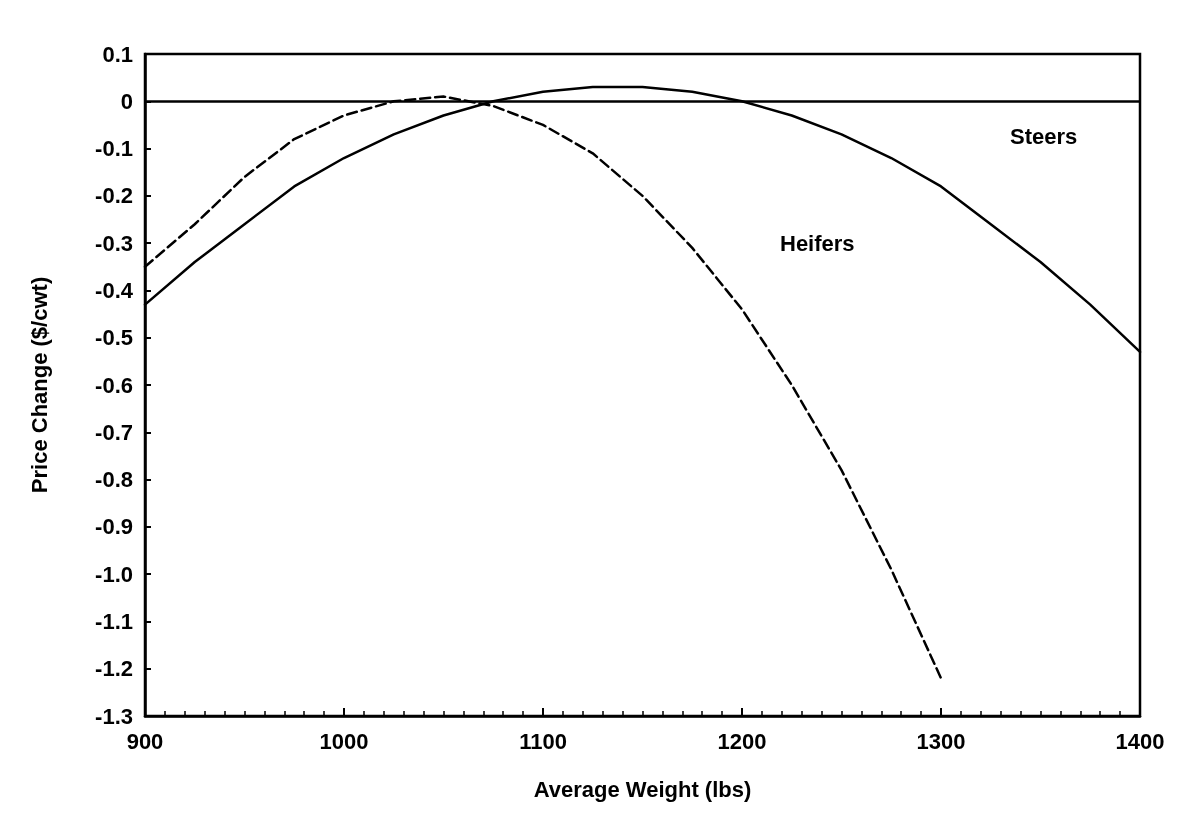 The width and height of the screenshot is (1181, 823). What do you see at coordinates (114, 621) in the screenshot?
I see `y-tick-label: -1.1` at bounding box center [114, 621].